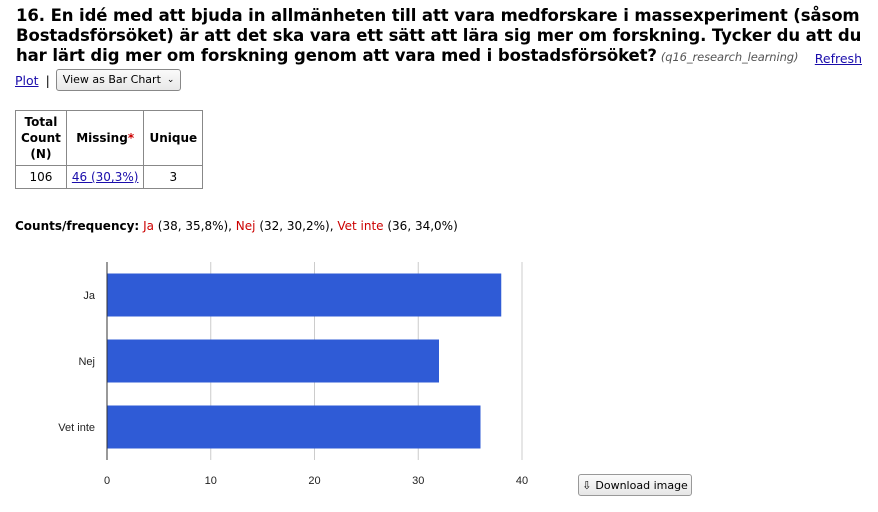 The image size is (878, 512). Describe the element at coordinates (76, 428) in the screenshot. I see `category-label: Vet inte` at that location.